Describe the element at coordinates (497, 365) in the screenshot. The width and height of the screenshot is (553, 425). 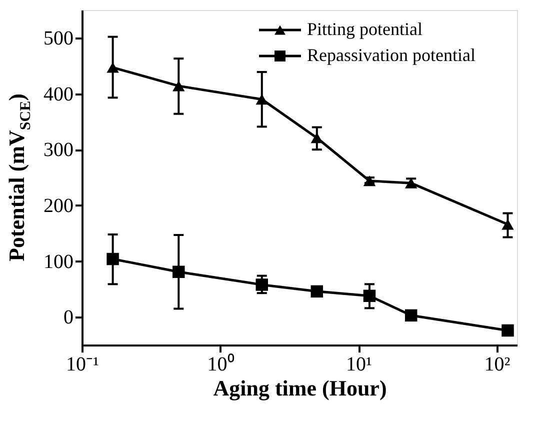
I see `x-tick-label: 10²` at that location.